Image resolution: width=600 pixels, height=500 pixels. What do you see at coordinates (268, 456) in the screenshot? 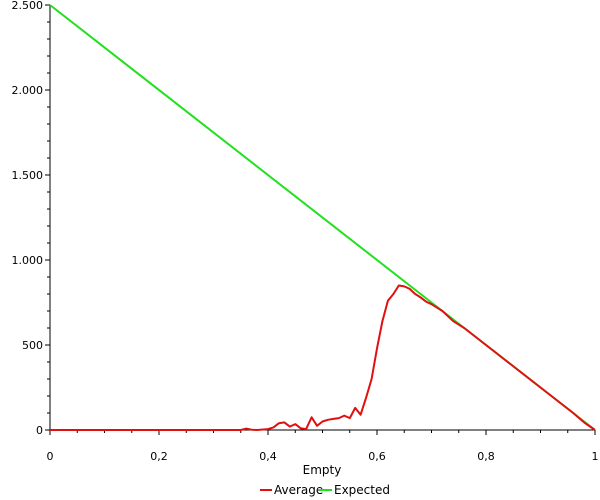
I see `x-tick-label: 0,4` at bounding box center [268, 456].